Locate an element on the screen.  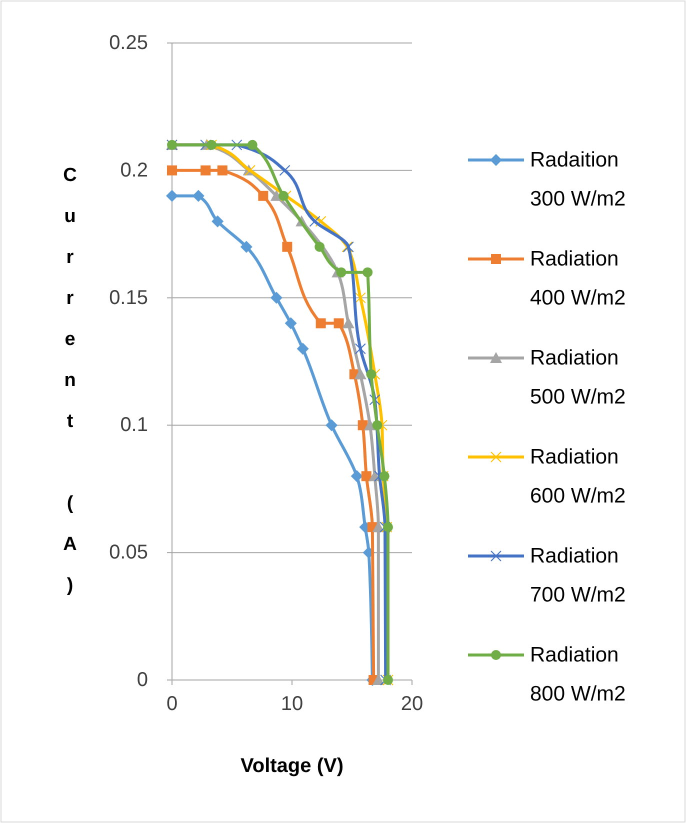
y-tick-label: 0.25 is located at coordinates (128, 43).